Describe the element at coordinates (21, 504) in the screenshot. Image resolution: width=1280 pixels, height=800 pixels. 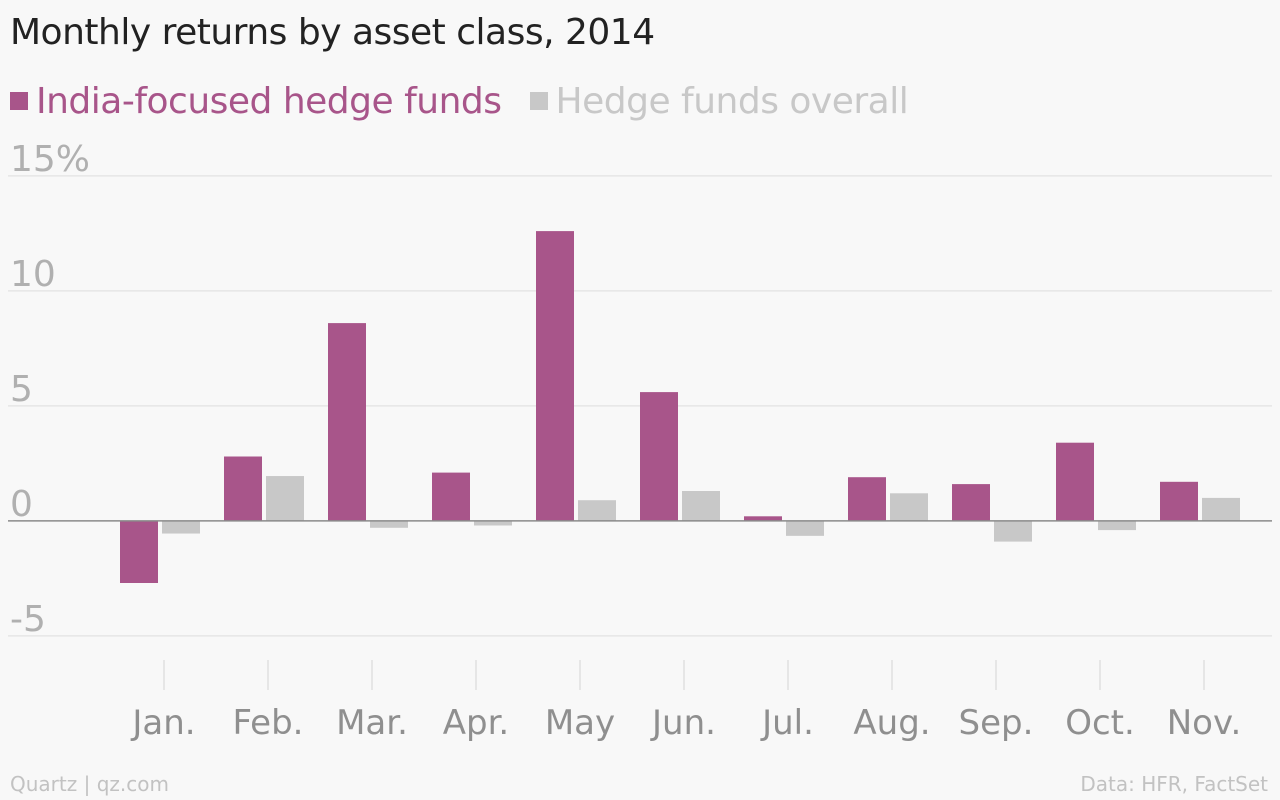
I see `y-tick-label: 0` at that location.